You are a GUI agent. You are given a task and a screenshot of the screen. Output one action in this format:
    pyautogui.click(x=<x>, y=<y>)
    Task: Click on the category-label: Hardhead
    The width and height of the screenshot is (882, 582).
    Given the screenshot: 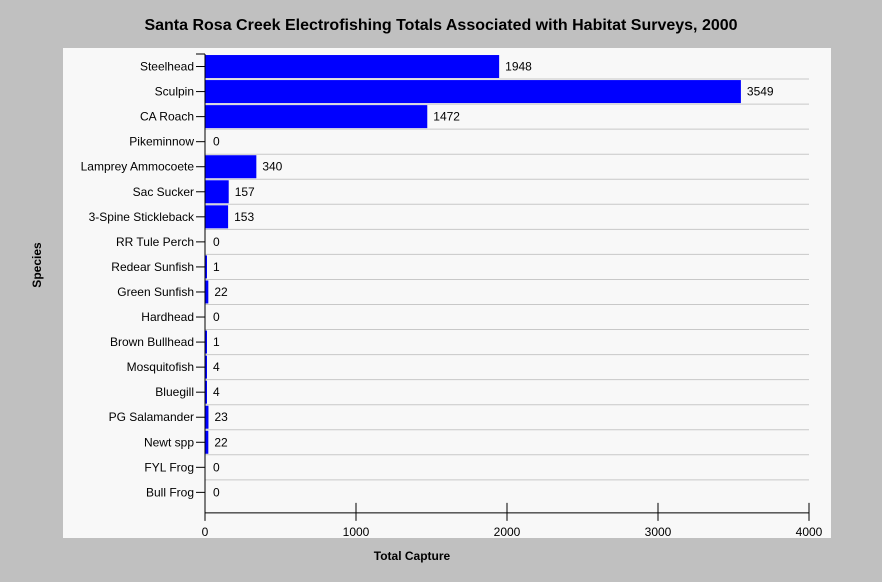 What is the action you would take?
    pyautogui.click(x=167, y=317)
    